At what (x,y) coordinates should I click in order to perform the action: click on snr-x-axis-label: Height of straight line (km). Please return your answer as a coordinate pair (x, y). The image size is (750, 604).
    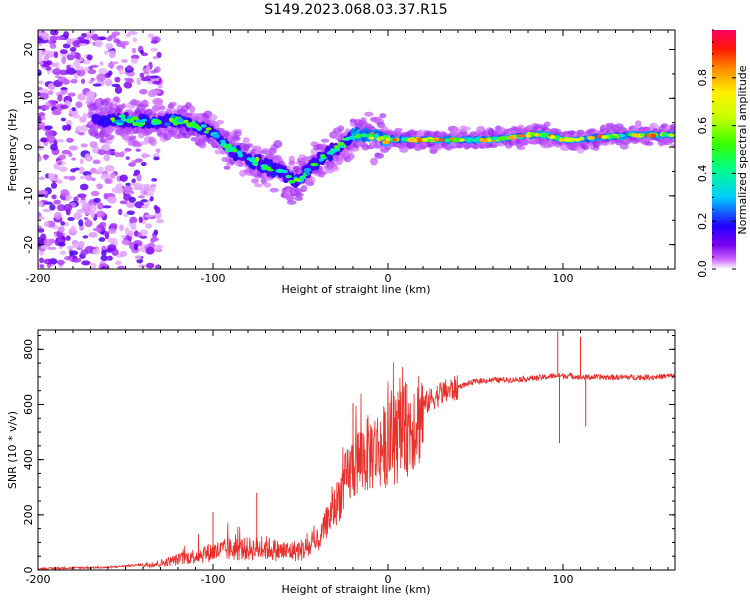
    Looking at the image, I should click on (355, 589).